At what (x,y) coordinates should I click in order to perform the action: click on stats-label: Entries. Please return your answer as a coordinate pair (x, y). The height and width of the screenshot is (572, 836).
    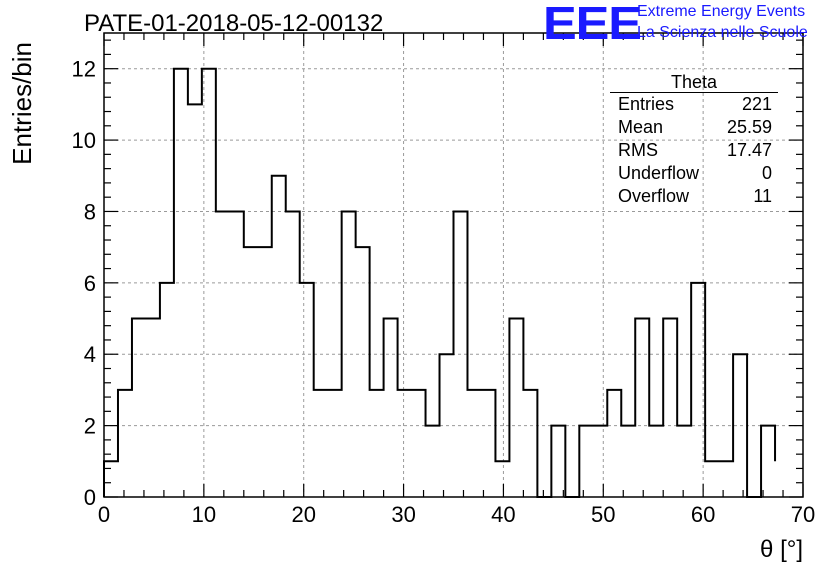
    Looking at the image, I should click on (646, 104).